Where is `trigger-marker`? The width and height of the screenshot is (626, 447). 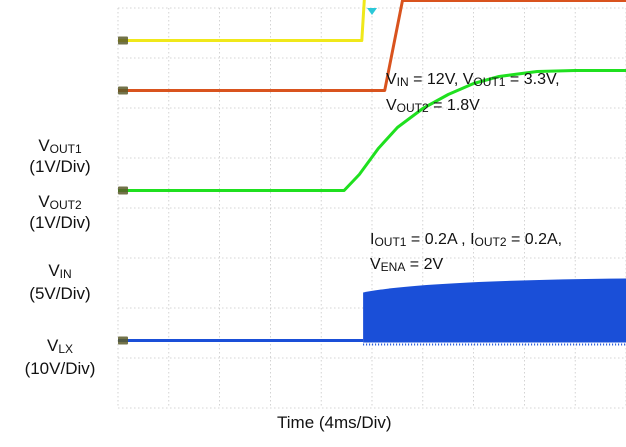
trigger-marker is located at coordinates (372, 11).